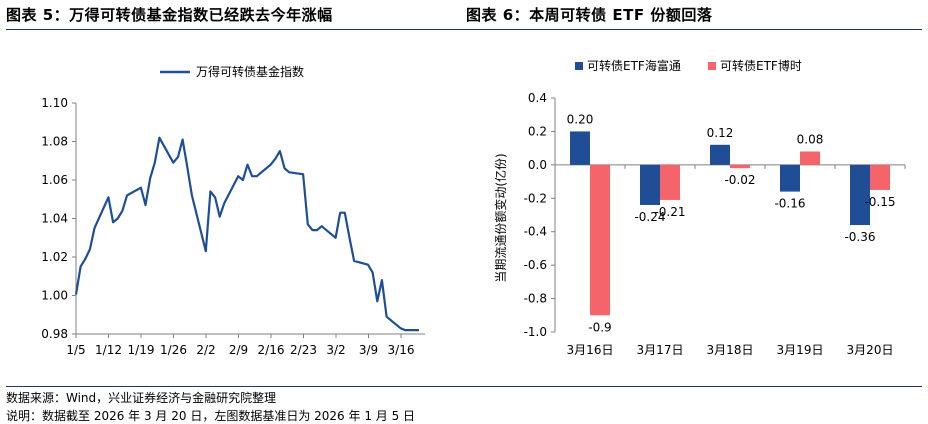 The height and width of the screenshot is (424, 928). Describe the element at coordinates (535, 232) in the screenshot. I see `y-tick-label: -0.4` at that location.